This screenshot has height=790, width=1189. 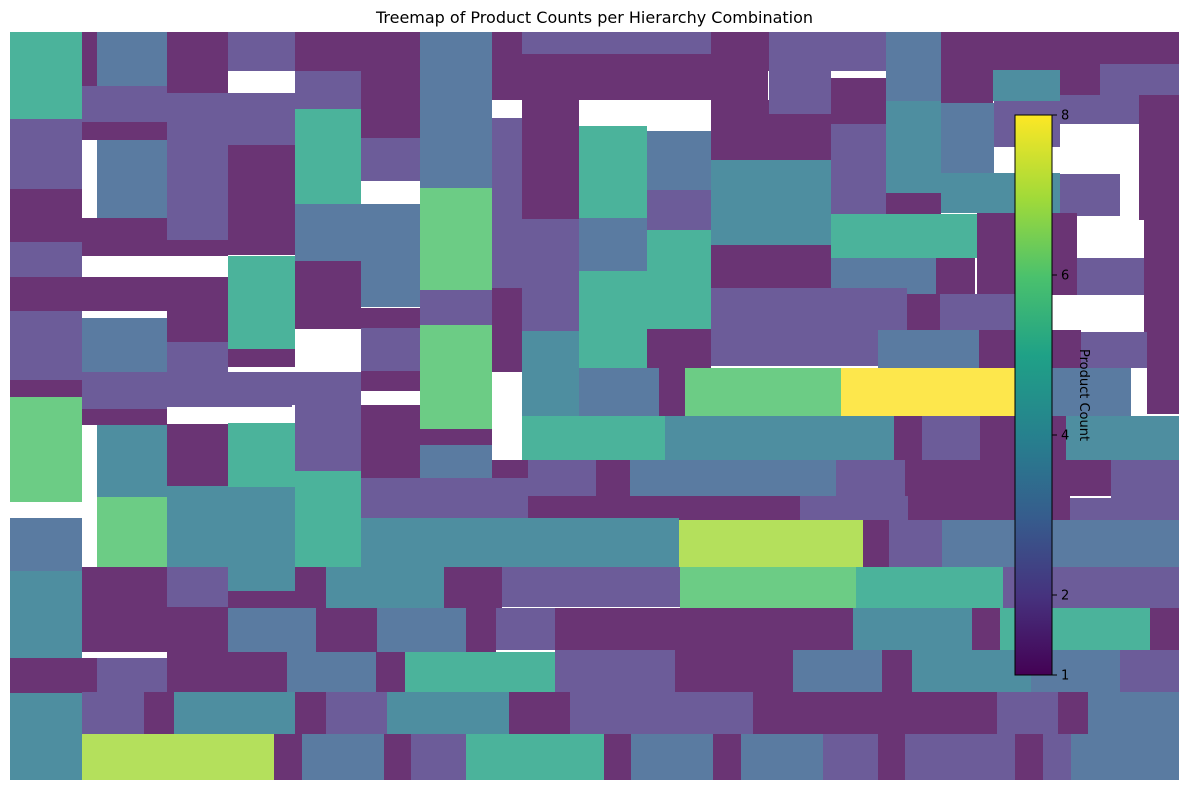 I want to click on colorbar: 1 2 4 6 8 Product Count, so click(x=1052, y=396).